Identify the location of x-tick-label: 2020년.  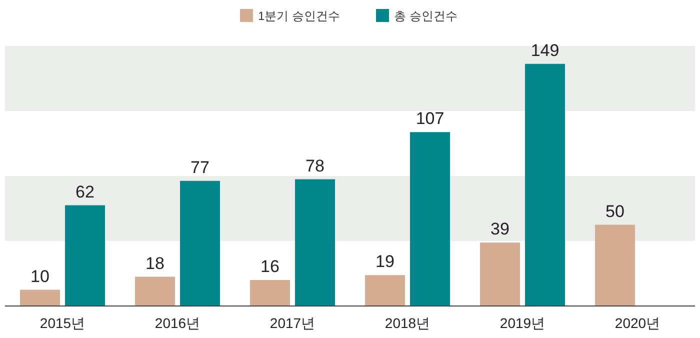
(637, 323).